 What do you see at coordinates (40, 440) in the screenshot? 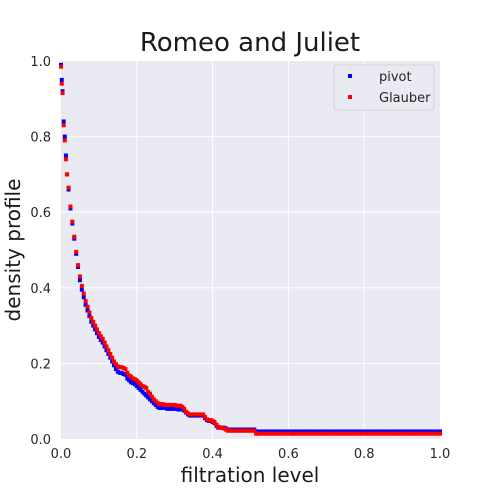
I see `y-tick-label: 0.0` at bounding box center [40, 440].